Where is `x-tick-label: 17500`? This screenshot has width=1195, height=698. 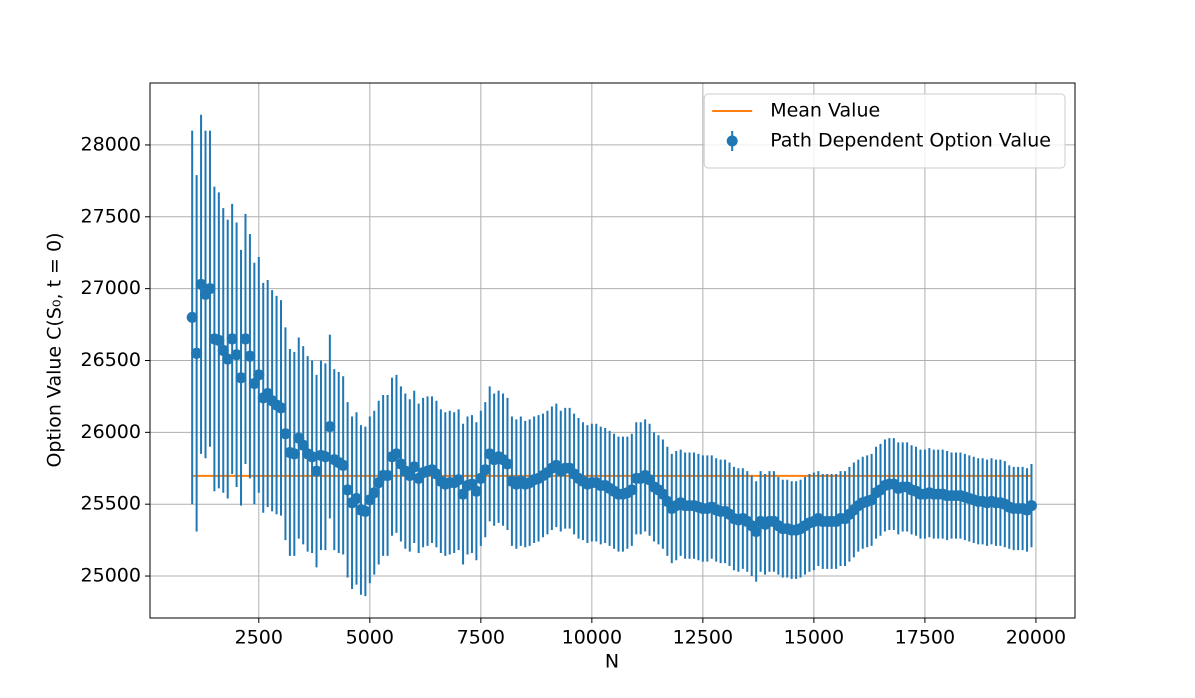 x-tick-label: 17500 is located at coordinates (925, 638).